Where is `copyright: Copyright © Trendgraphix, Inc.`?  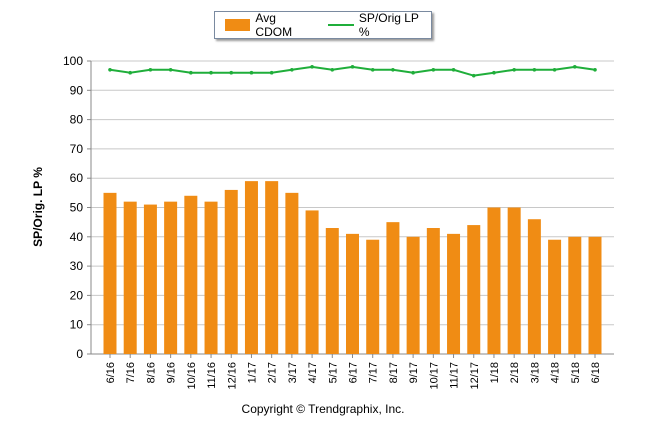 copyright: Copyright © Trendgraphix, Inc. is located at coordinates (323, 409).